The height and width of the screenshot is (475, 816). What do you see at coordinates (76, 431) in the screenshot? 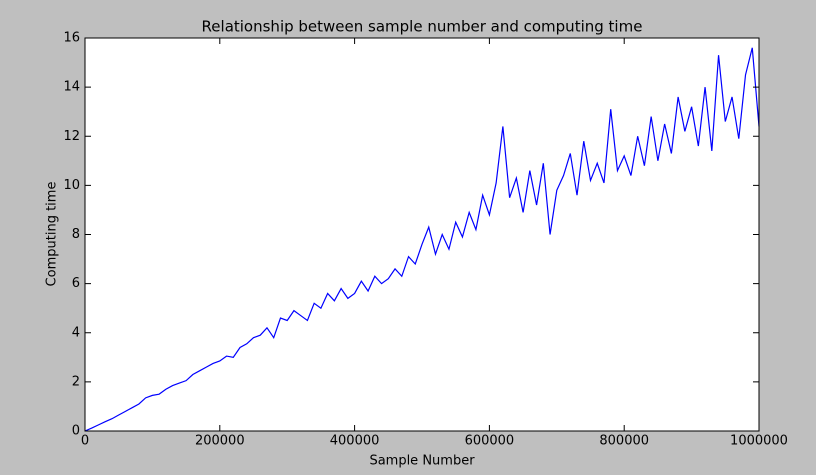
I see `y-tick-label: 0` at bounding box center [76, 431].